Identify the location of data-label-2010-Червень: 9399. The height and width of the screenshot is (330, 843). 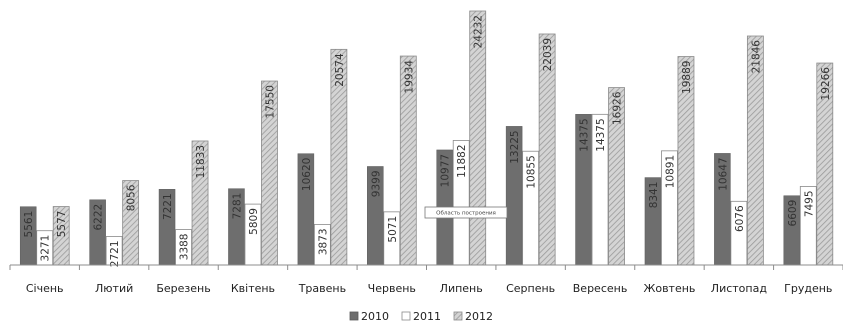
(376, 183).